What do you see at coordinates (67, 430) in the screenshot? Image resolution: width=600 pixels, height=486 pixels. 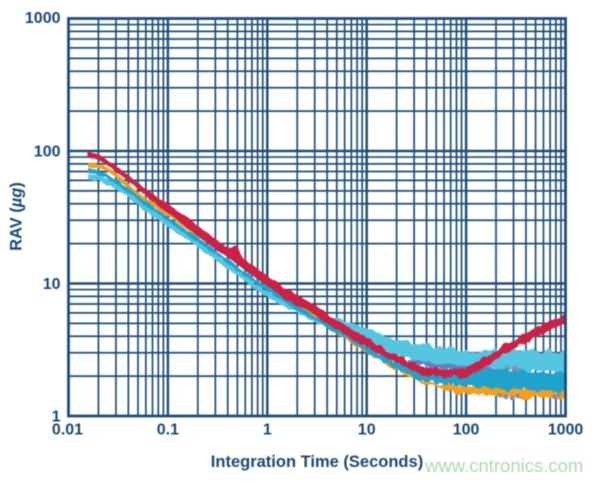 I see `svg-text: 0.01` at bounding box center [67, 430].